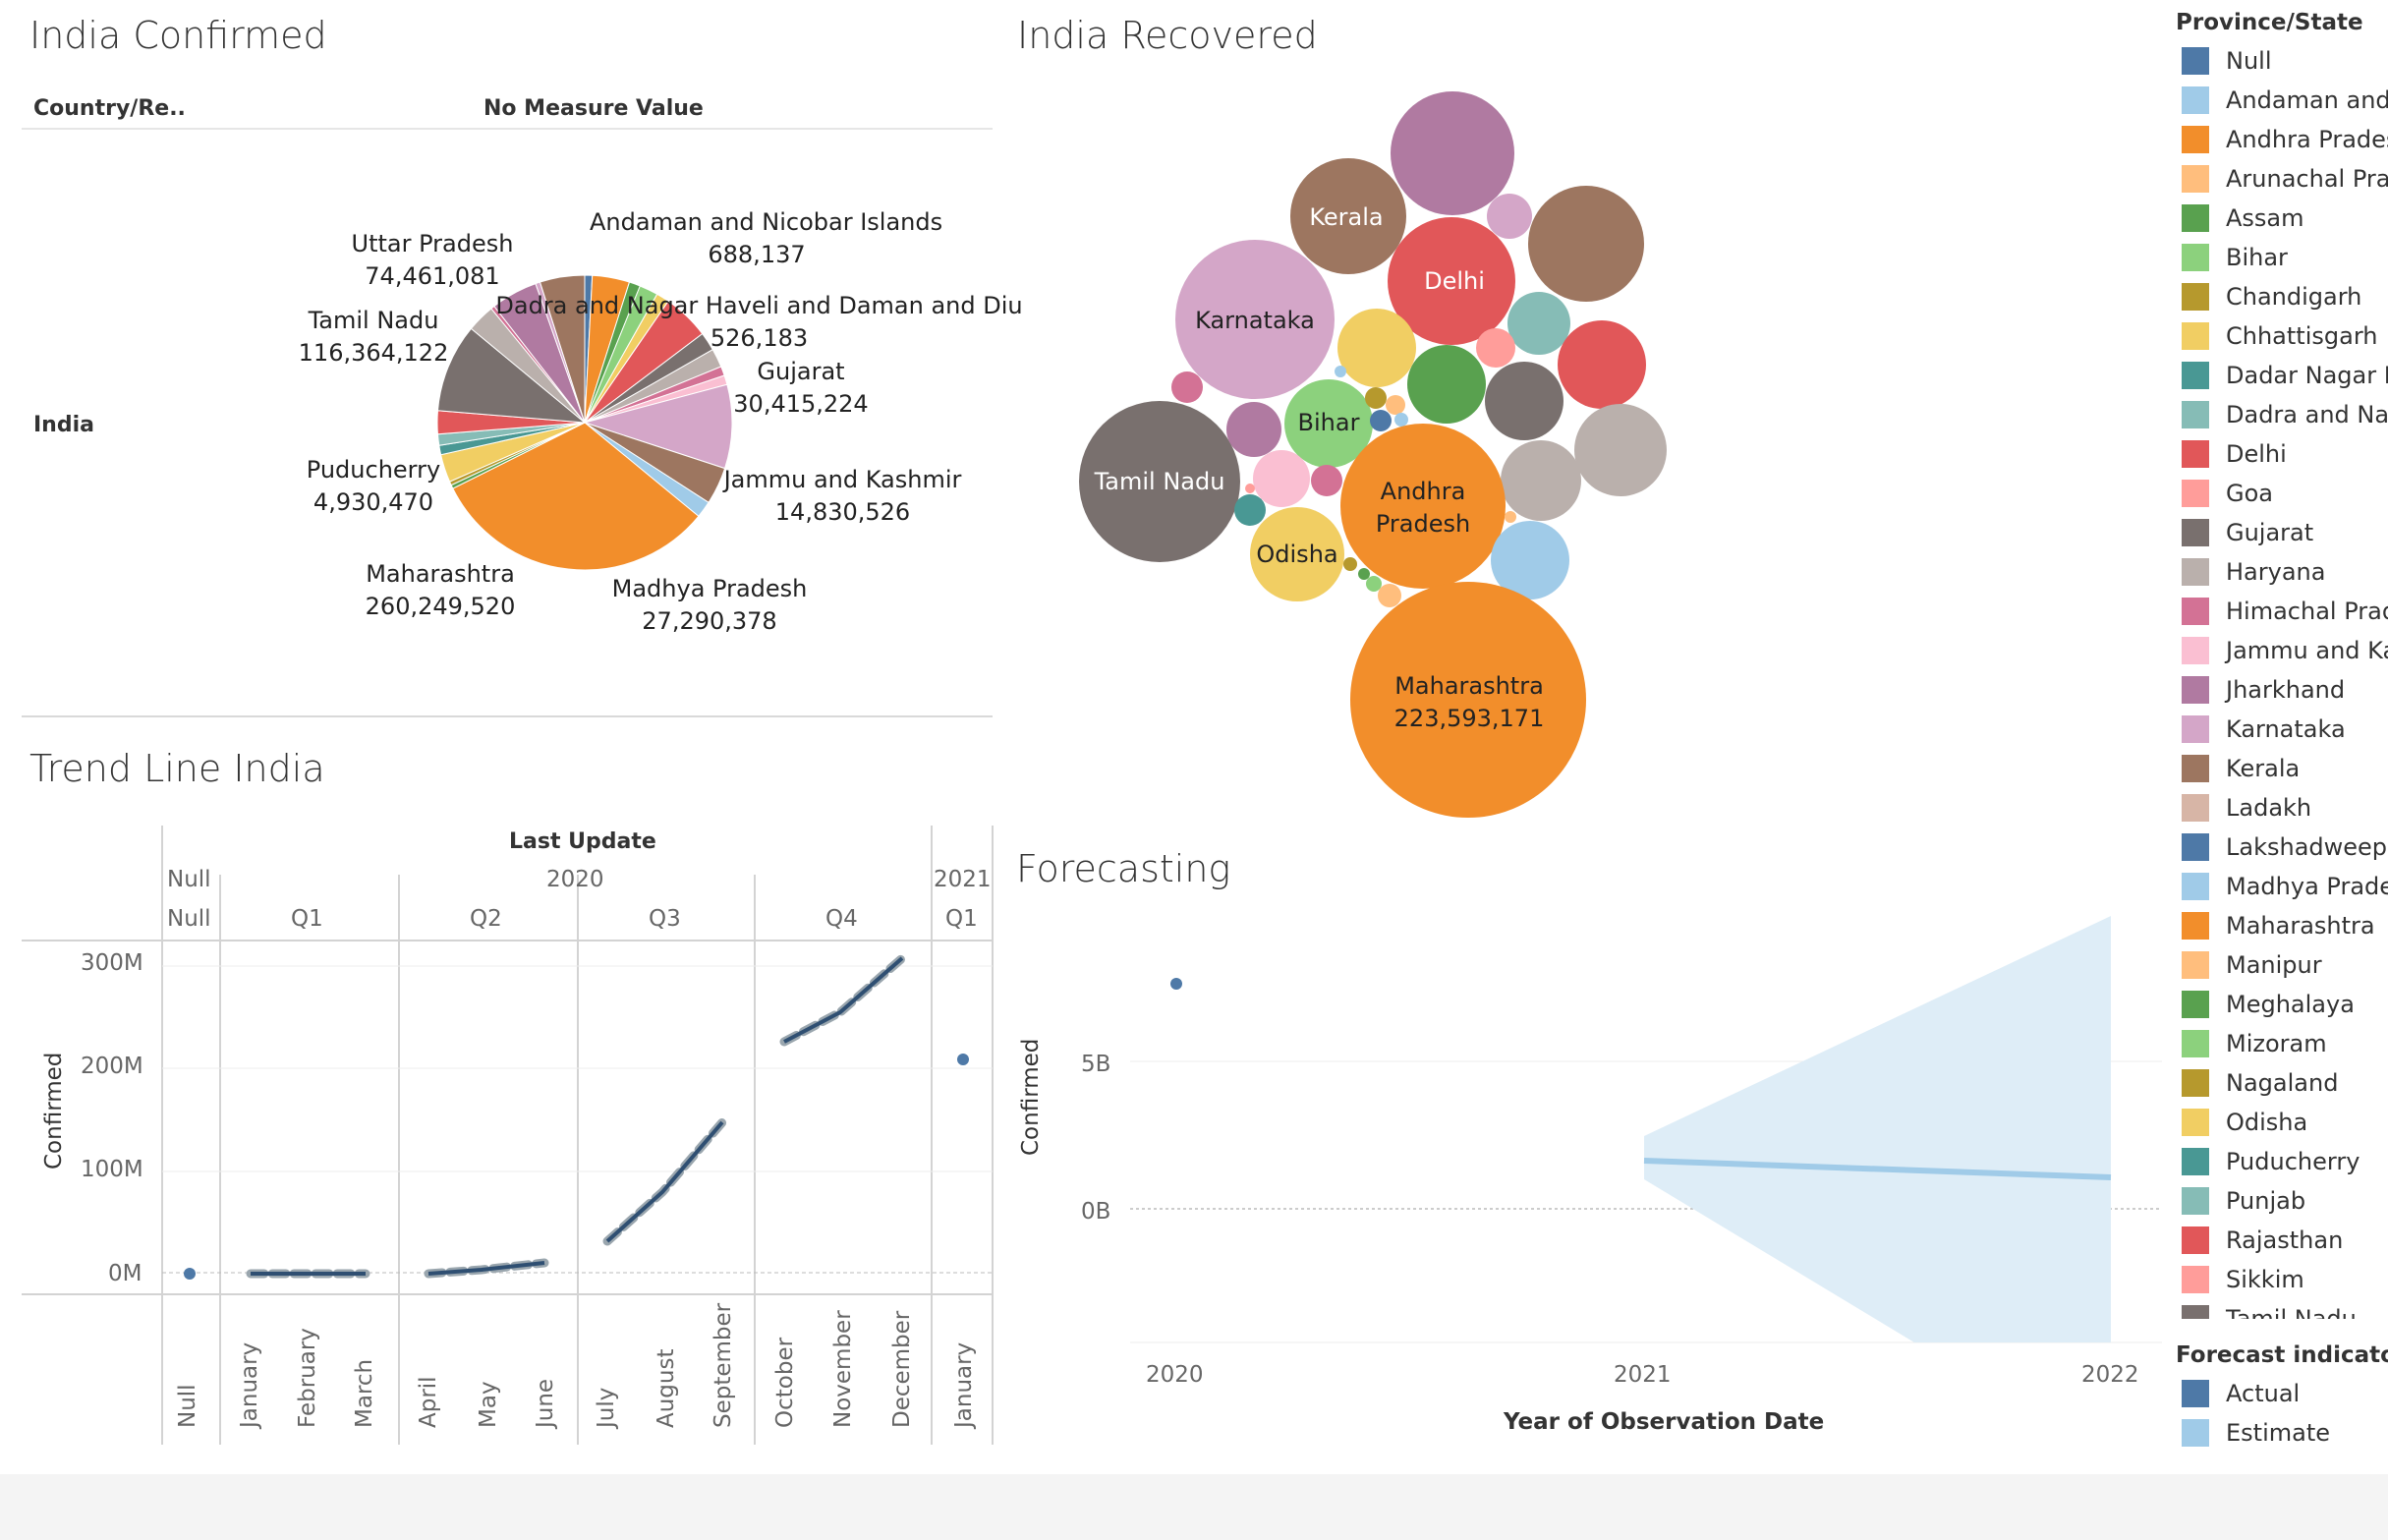 The image size is (2388, 1540). I want to click on trend-month-label: September, so click(723, 1365).